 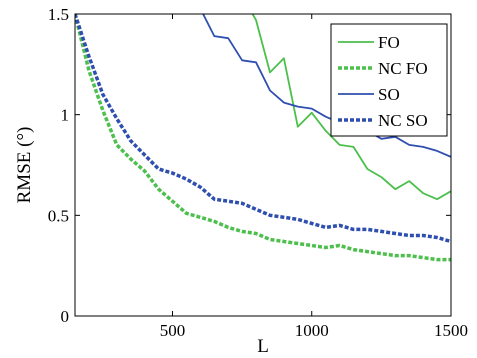 What do you see at coordinates (263, 346) in the screenshot?
I see `x-axis-label: L` at bounding box center [263, 346].